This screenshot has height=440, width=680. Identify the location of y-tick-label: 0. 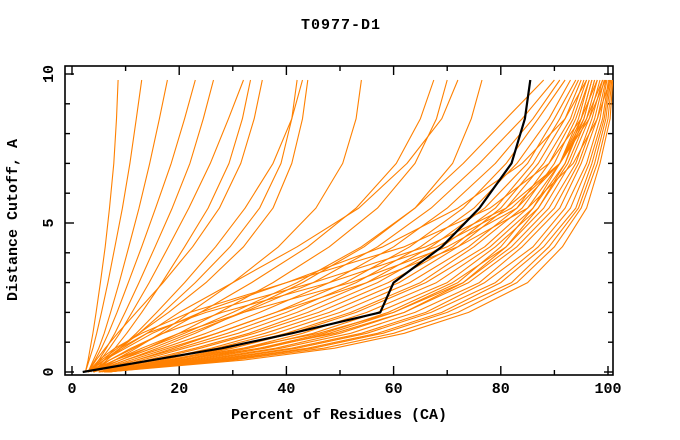
(49, 371).